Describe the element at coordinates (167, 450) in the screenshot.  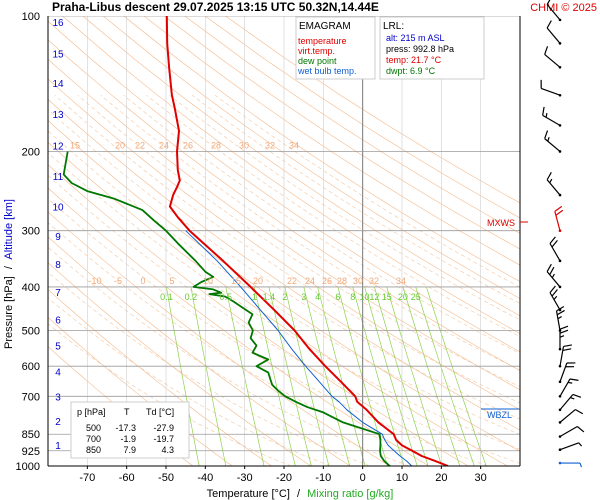
I see `table-cell: 4.3` at that location.